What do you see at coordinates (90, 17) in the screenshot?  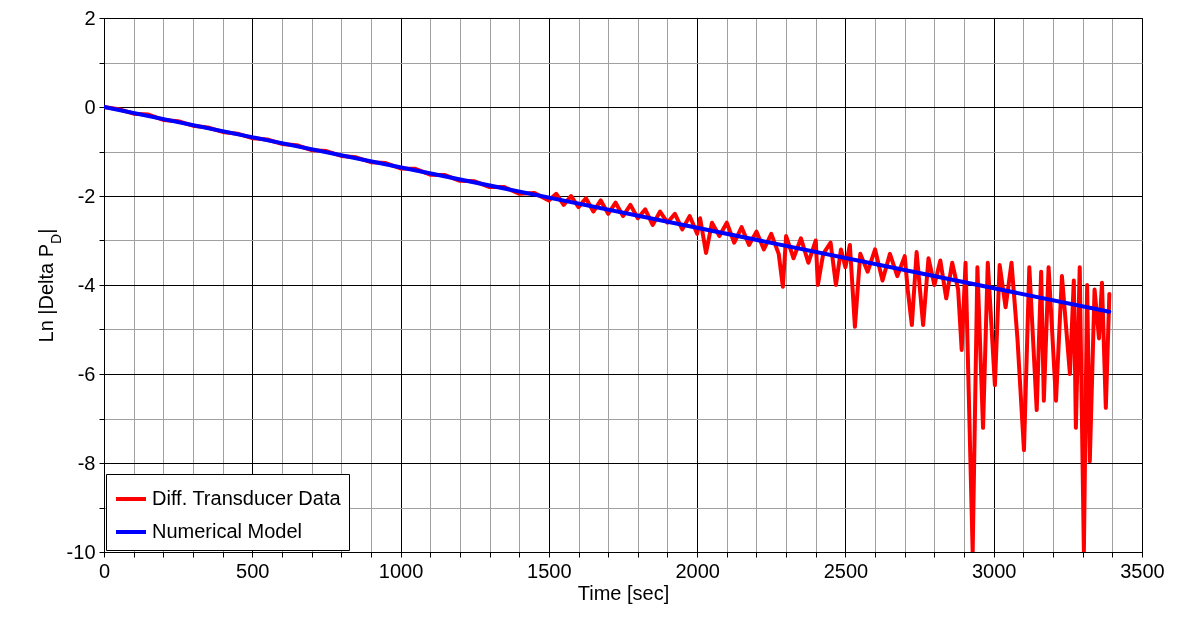 I see `y-tick-label: 2` at bounding box center [90, 17].